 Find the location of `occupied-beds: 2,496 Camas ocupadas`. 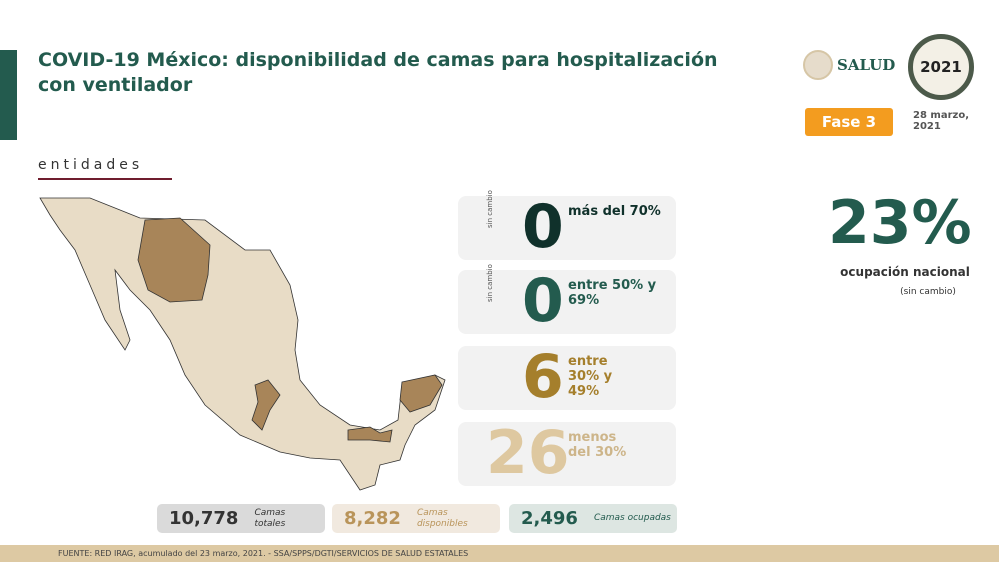

occupied-beds: 2,496 Camas ocupadas is located at coordinates (593, 518).